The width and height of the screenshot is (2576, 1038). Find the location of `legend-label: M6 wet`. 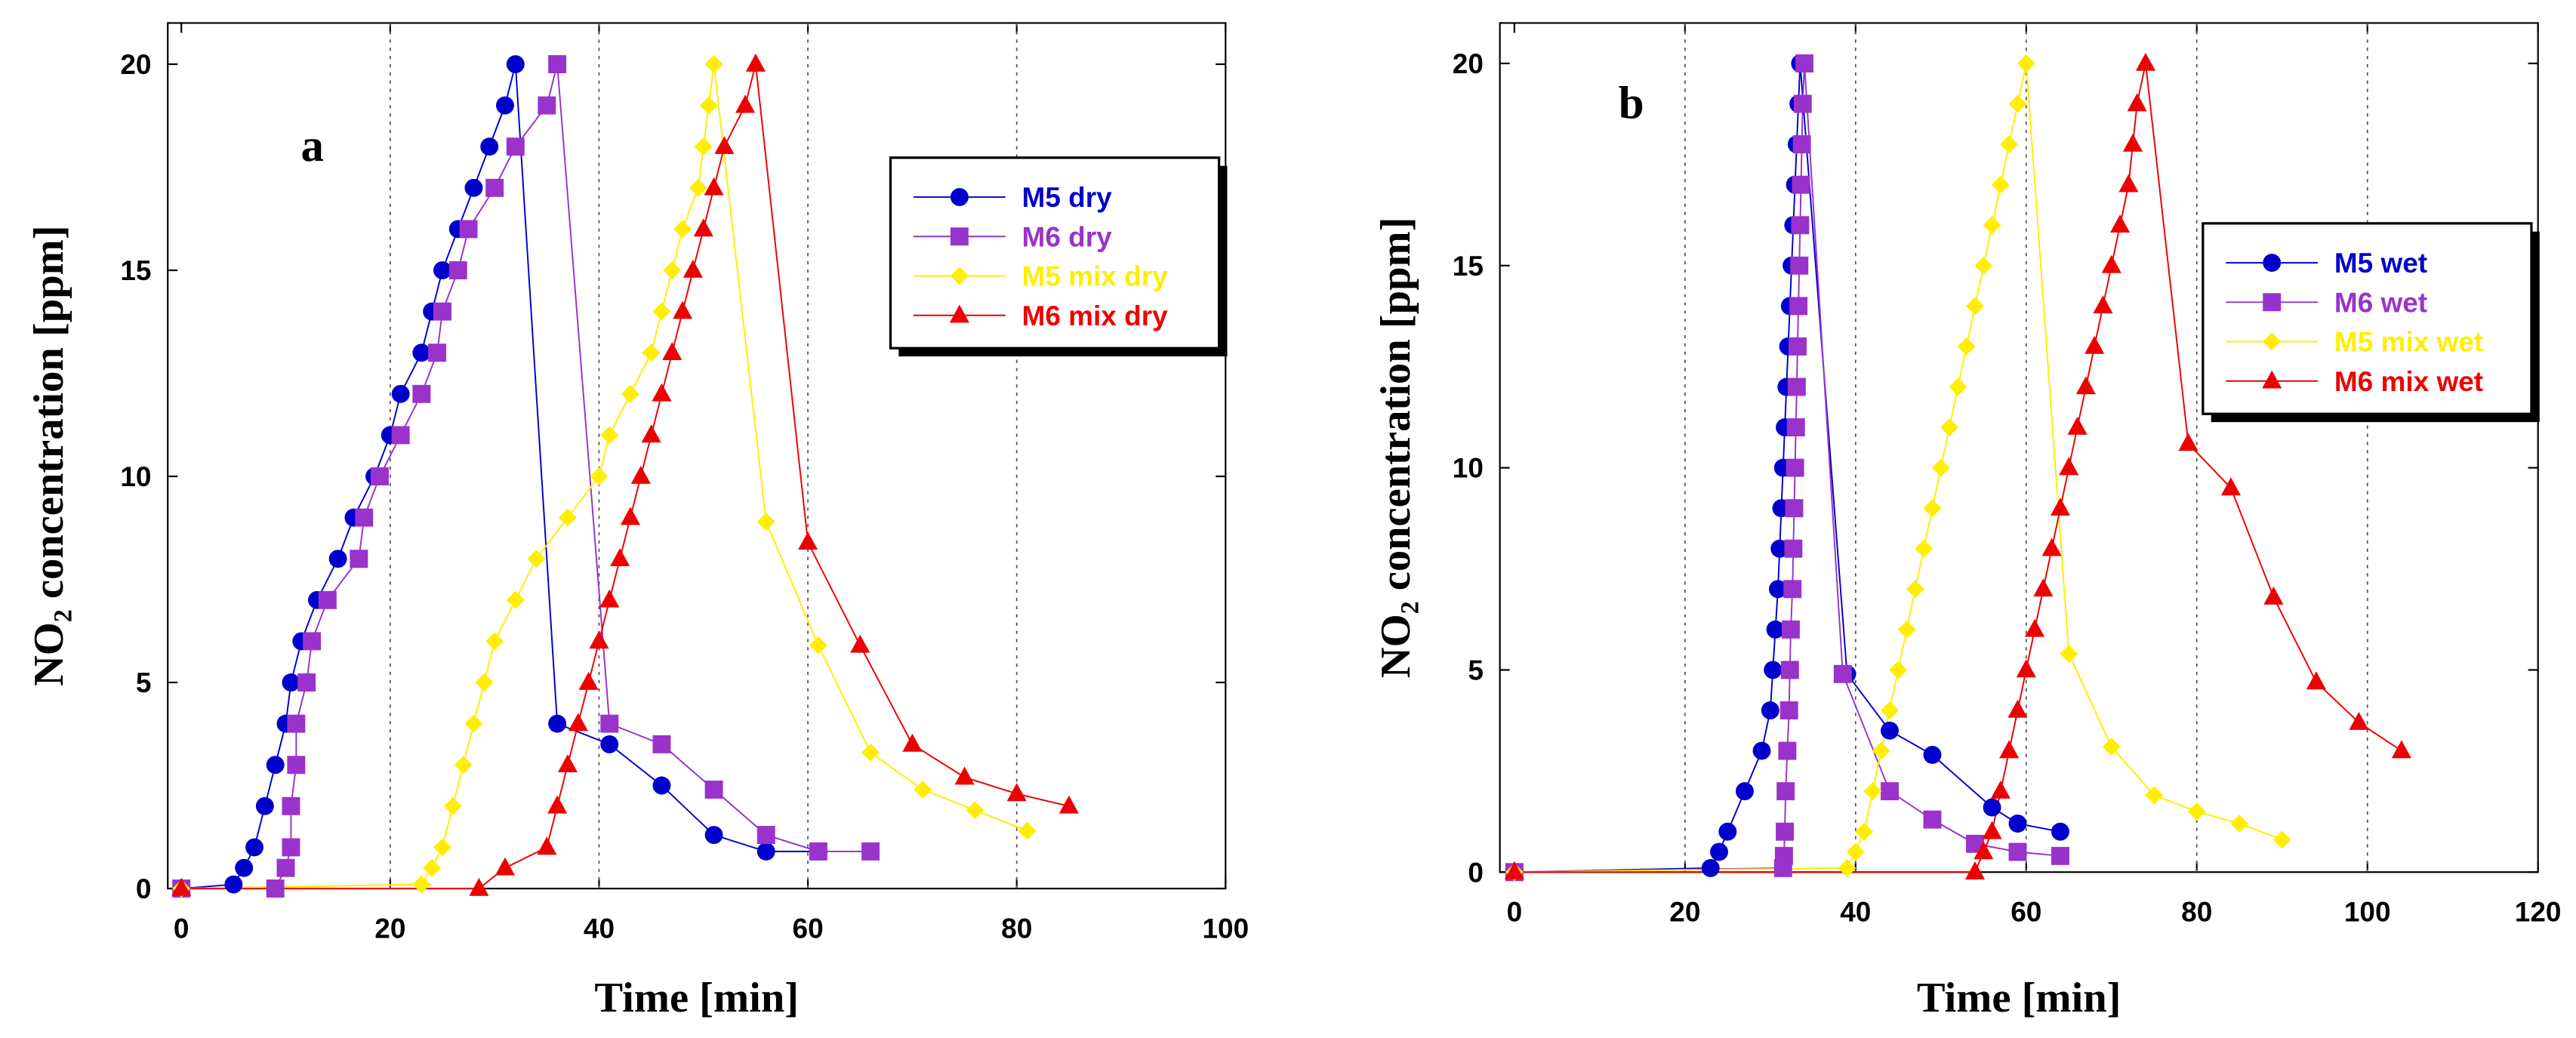

legend-label: M6 wet is located at coordinates (2380, 302).